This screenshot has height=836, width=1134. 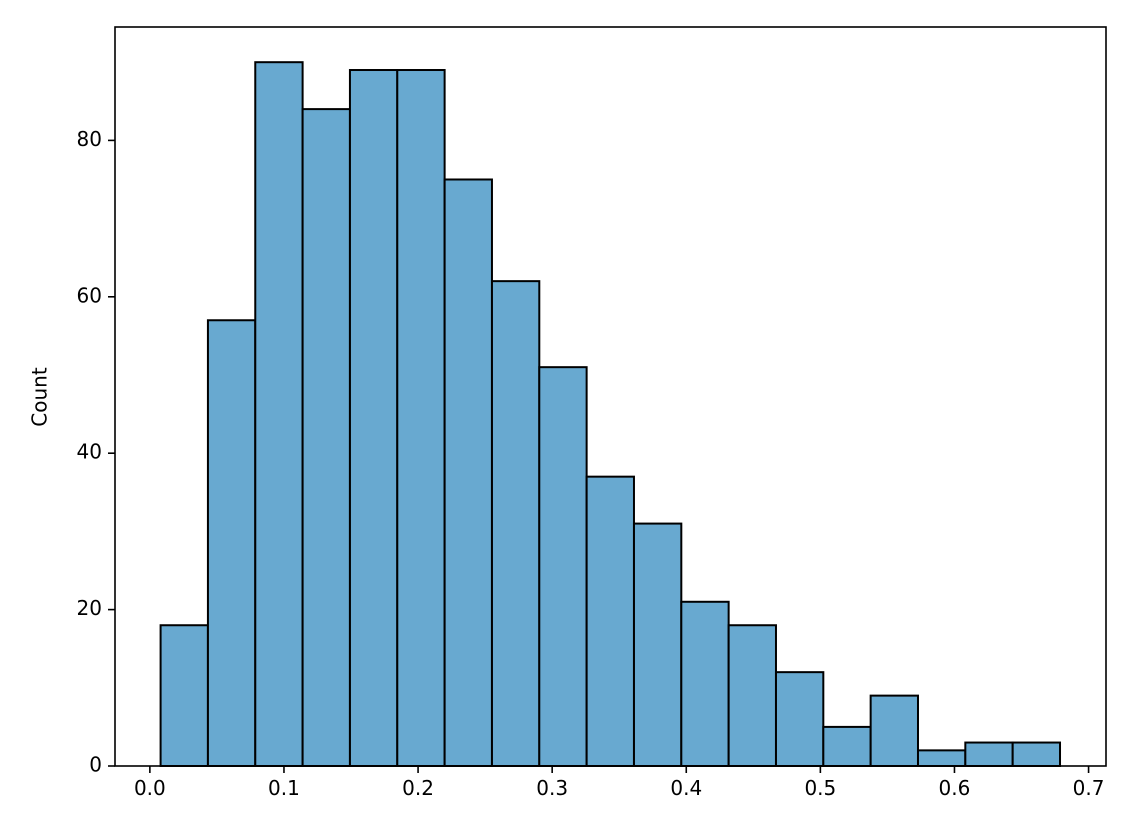 I want to click on x-tick-label-2: 0.2, so click(x=418, y=788).